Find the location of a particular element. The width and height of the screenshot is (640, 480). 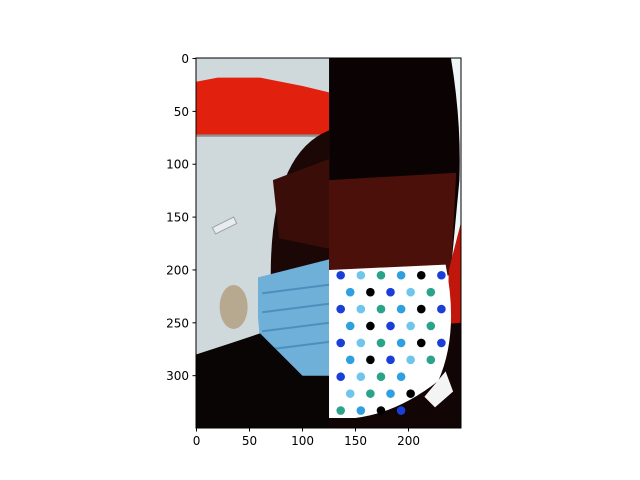

wall-fixture is located at coordinates (224, 225).